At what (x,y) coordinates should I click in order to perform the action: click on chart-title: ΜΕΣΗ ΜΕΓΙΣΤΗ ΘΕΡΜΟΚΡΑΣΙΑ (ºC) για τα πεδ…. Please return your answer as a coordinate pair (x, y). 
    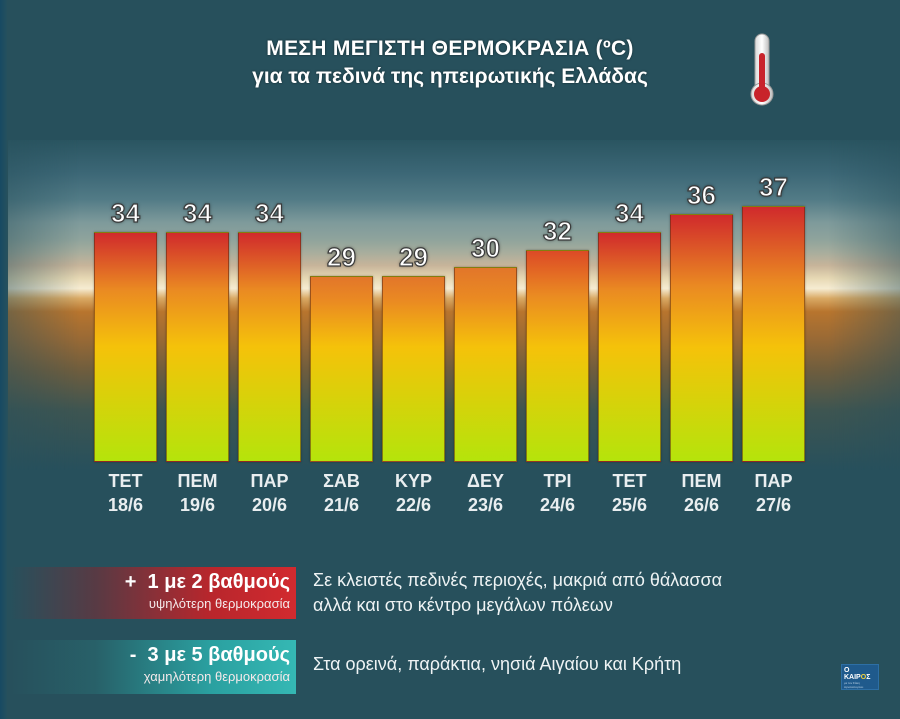
    Looking at the image, I should click on (450, 63).